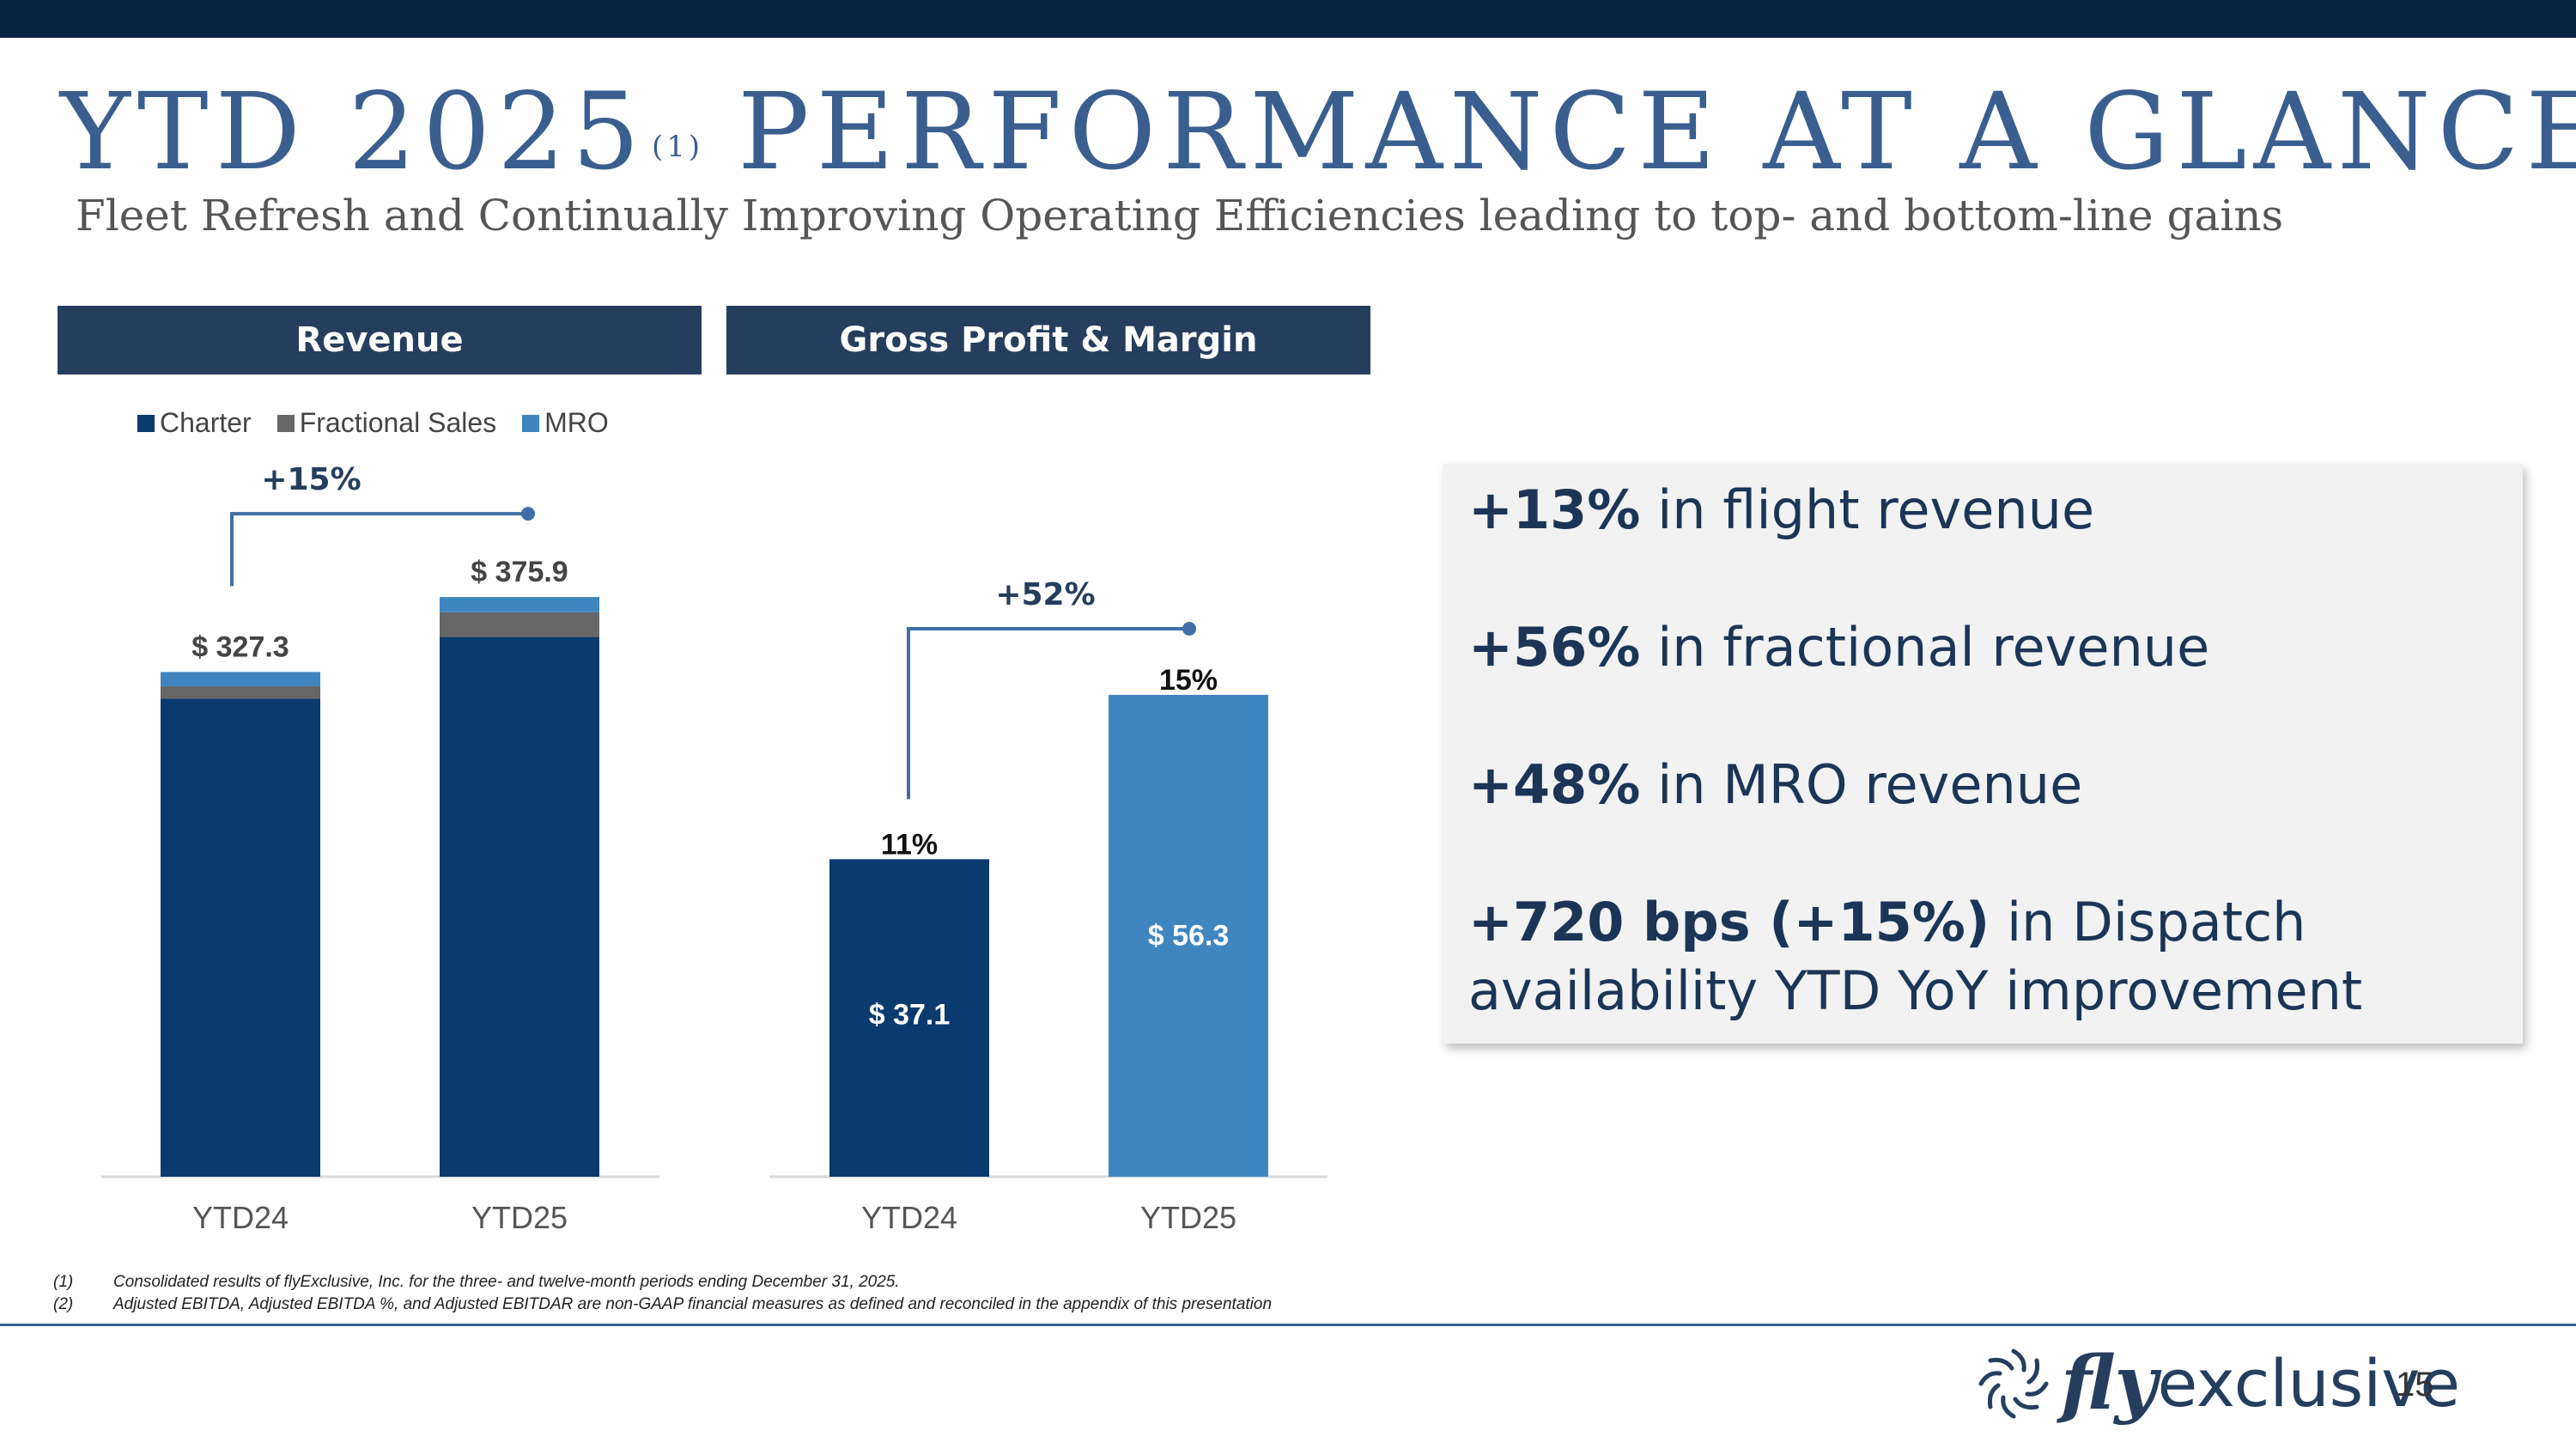 This screenshot has height=1449, width=2576. I want to click on gross-profit-header: Gross Profit & Margin, so click(1048, 340).